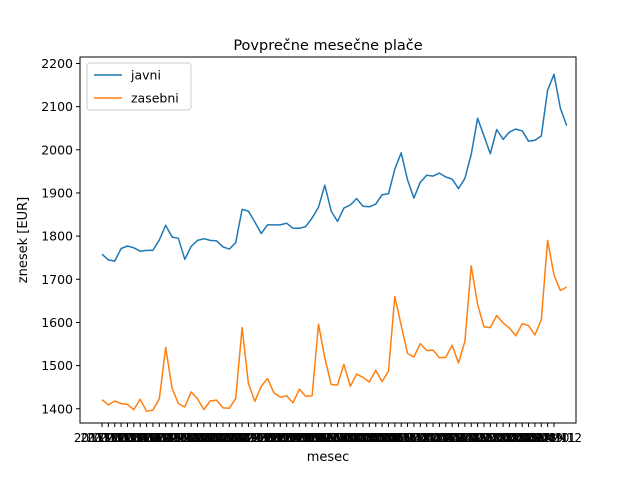 This screenshot has width=640, height=478. What do you see at coordinates (414, 438) in the screenshot?
I see `x-tick-label: 2021M02` at bounding box center [414, 438].